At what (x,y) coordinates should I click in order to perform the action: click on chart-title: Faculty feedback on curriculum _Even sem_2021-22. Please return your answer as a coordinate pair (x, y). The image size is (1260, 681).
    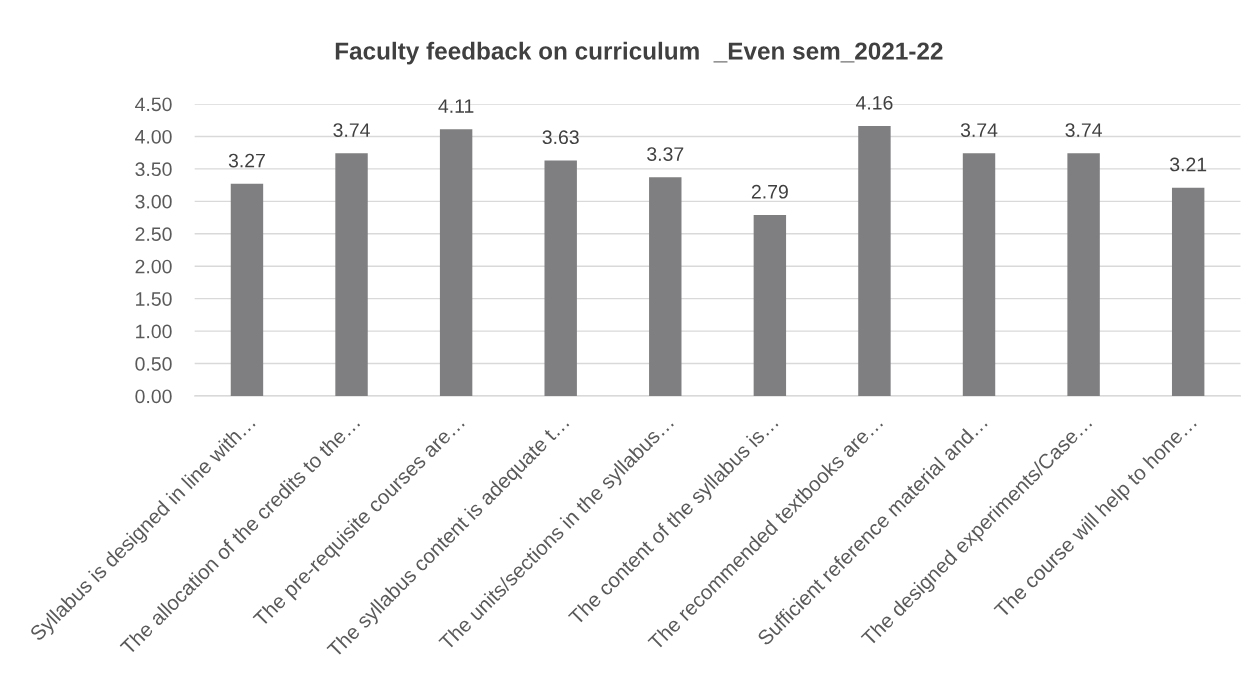
    Looking at the image, I should click on (639, 53).